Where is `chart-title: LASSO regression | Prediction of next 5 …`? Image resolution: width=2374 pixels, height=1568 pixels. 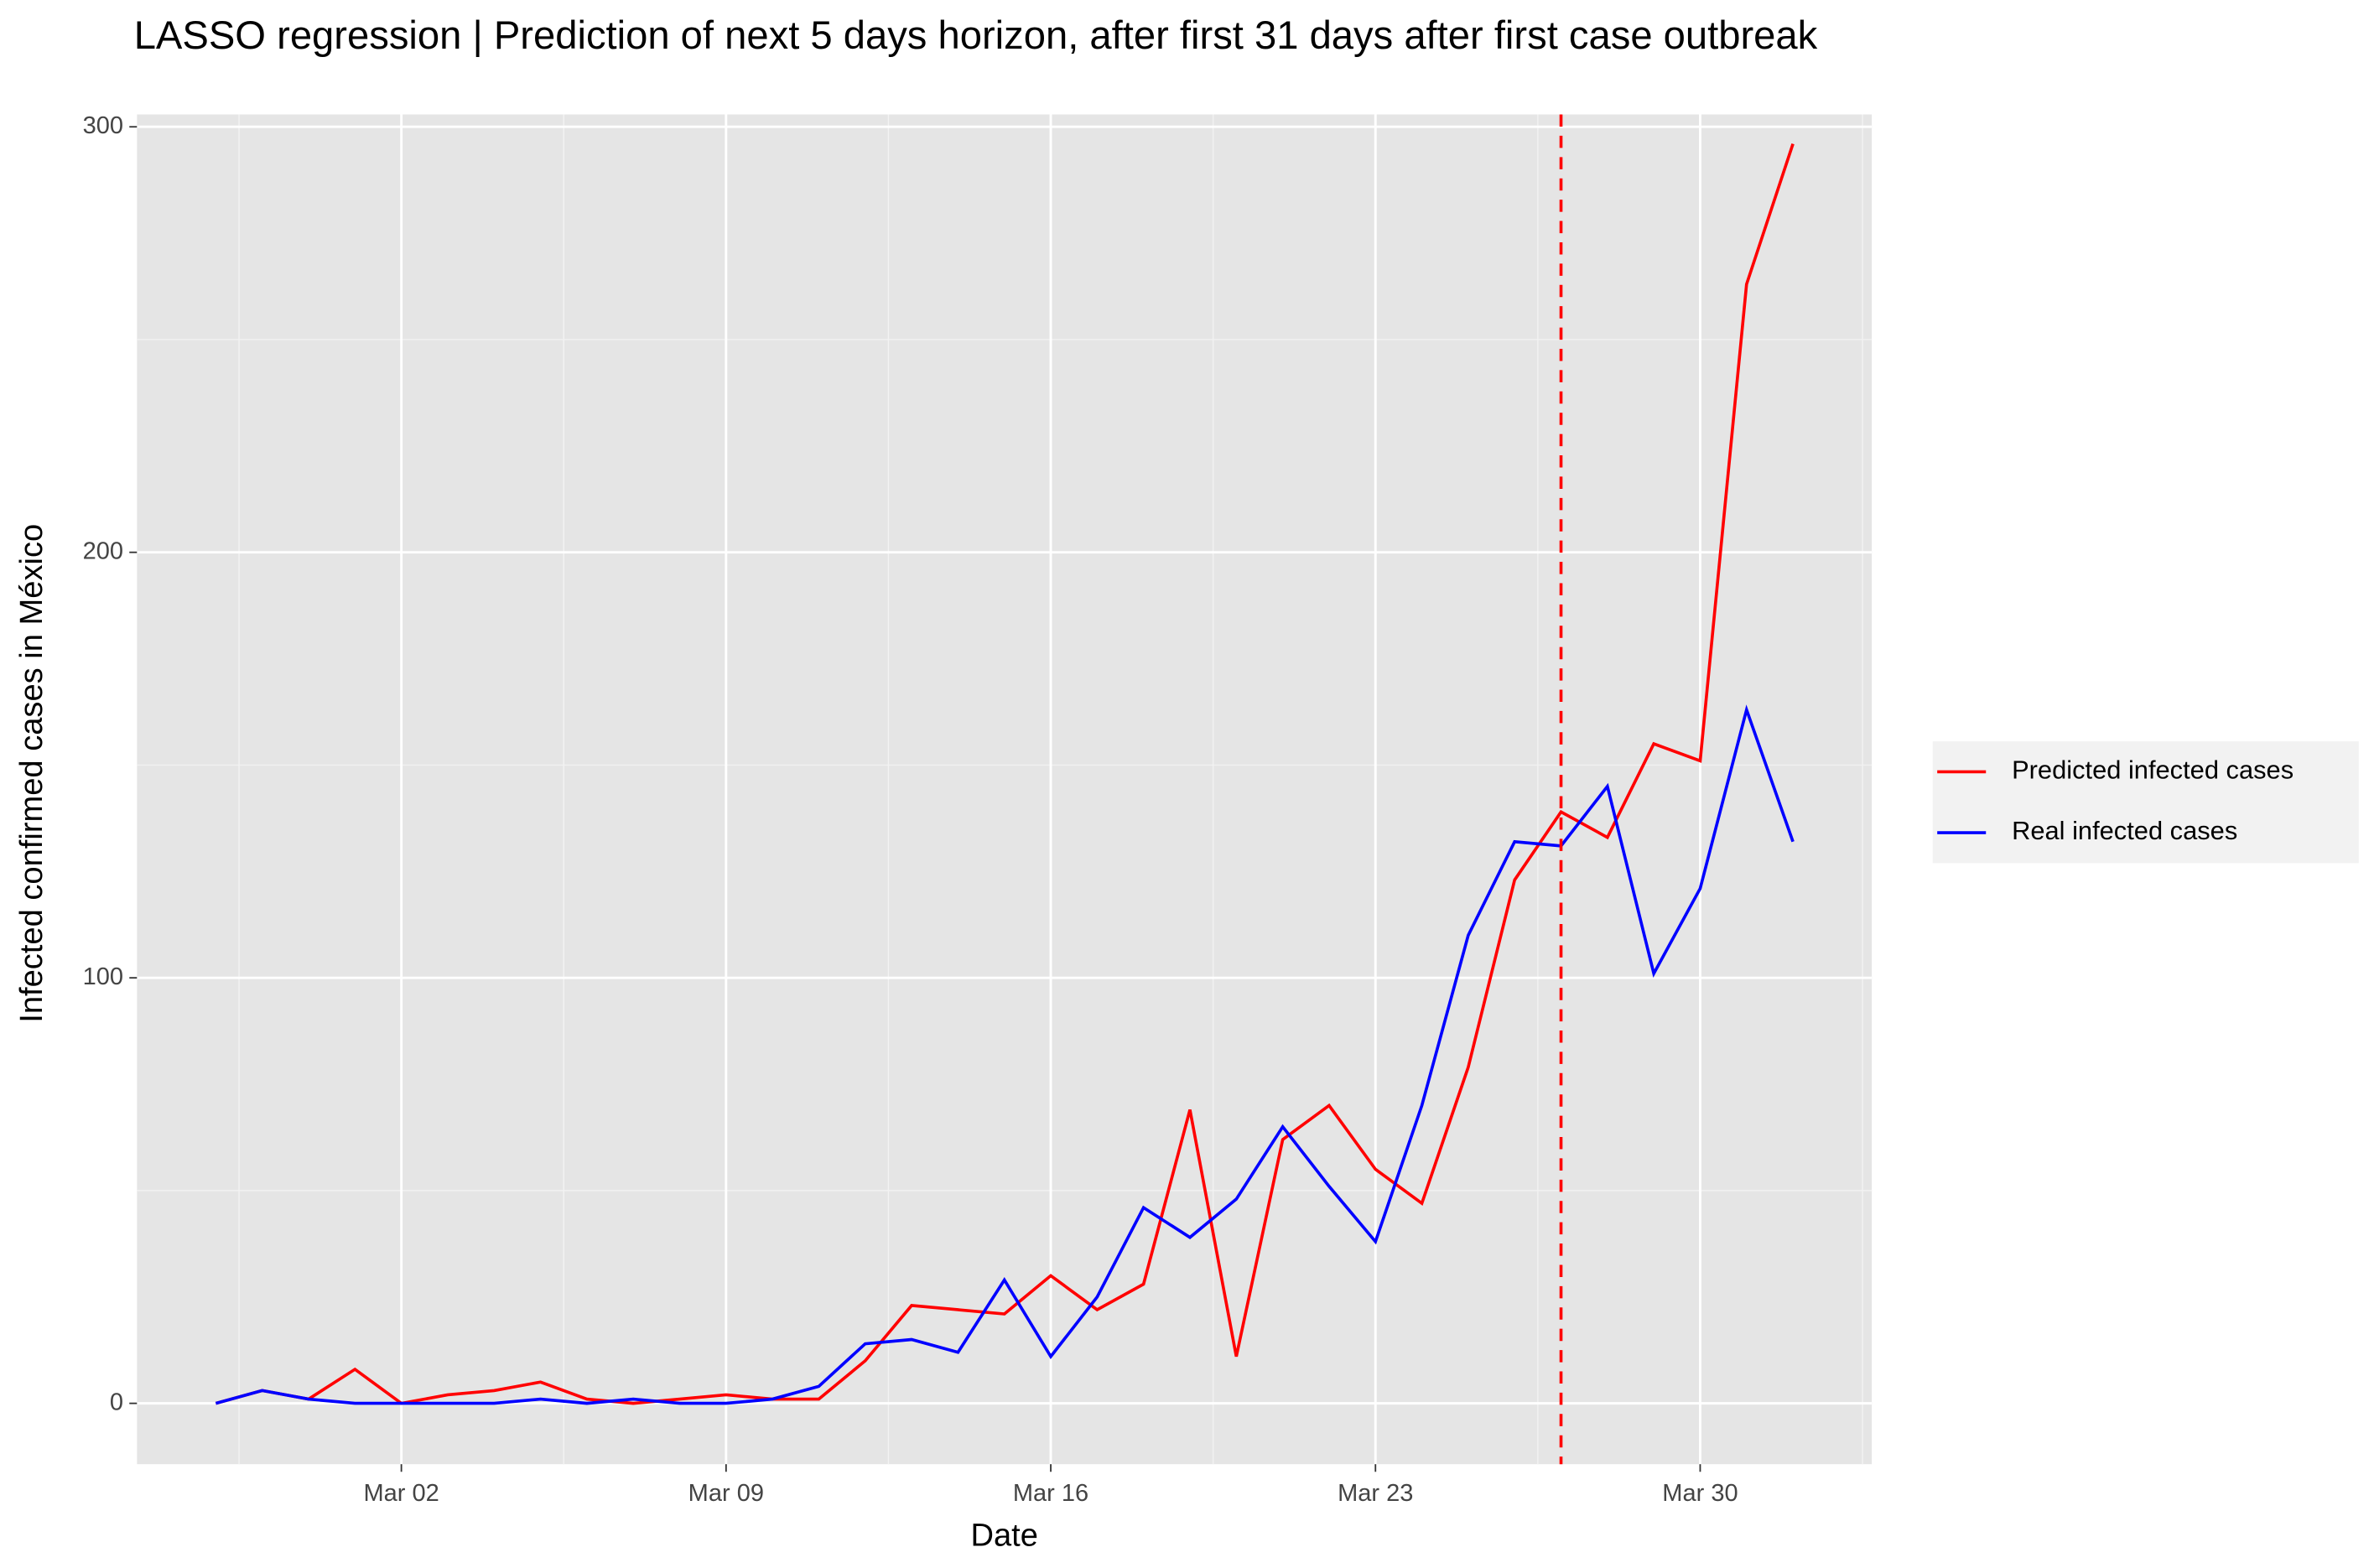 chart-title: LASSO regression | Prediction of next 5 … is located at coordinates (976, 35).